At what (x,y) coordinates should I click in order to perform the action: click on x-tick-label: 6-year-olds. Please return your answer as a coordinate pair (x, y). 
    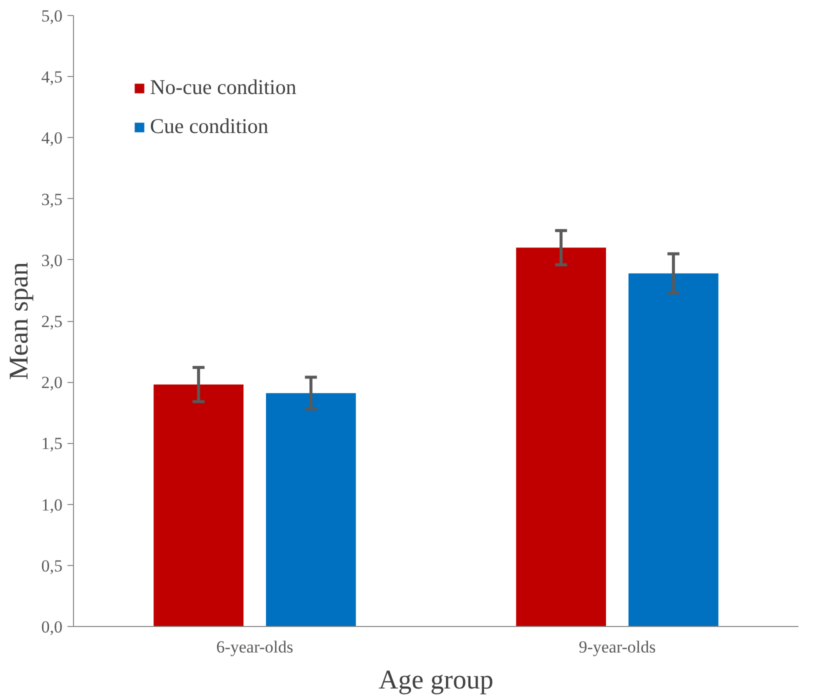
    Looking at the image, I should click on (255, 647).